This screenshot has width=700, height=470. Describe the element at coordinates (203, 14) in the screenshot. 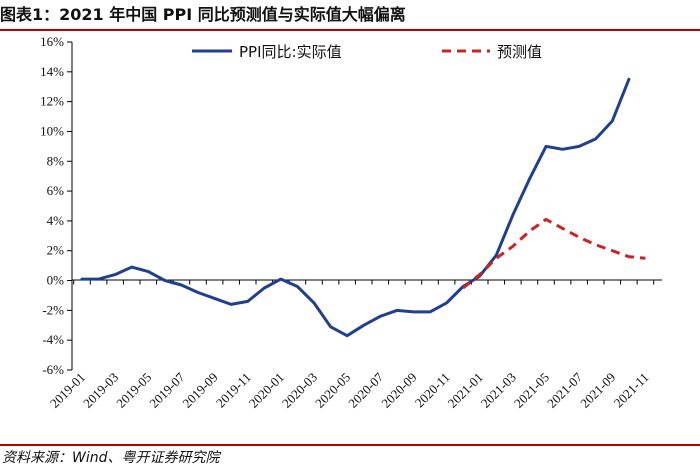

I see `chart-title: 图表1：2021 年中国 PPI 同比预测值与实际值大幅偏离` at that location.